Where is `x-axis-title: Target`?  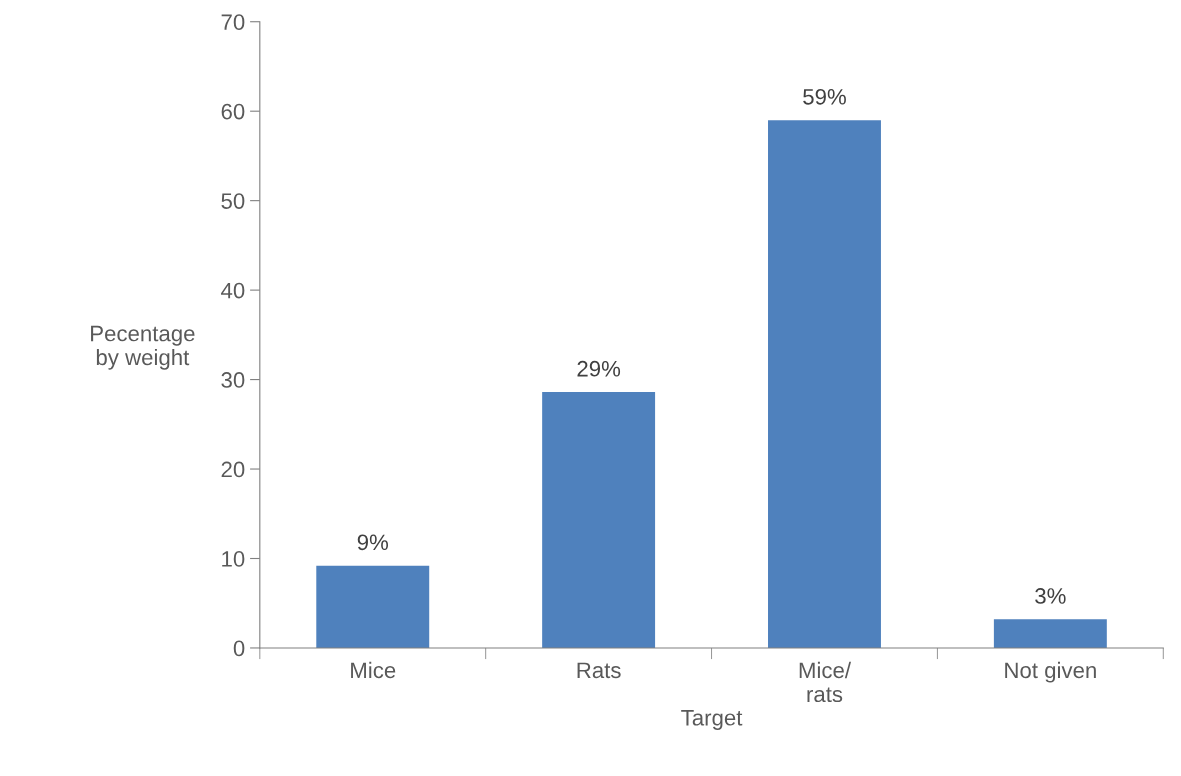 x-axis-title: Target is located at coordinates (712, 720).